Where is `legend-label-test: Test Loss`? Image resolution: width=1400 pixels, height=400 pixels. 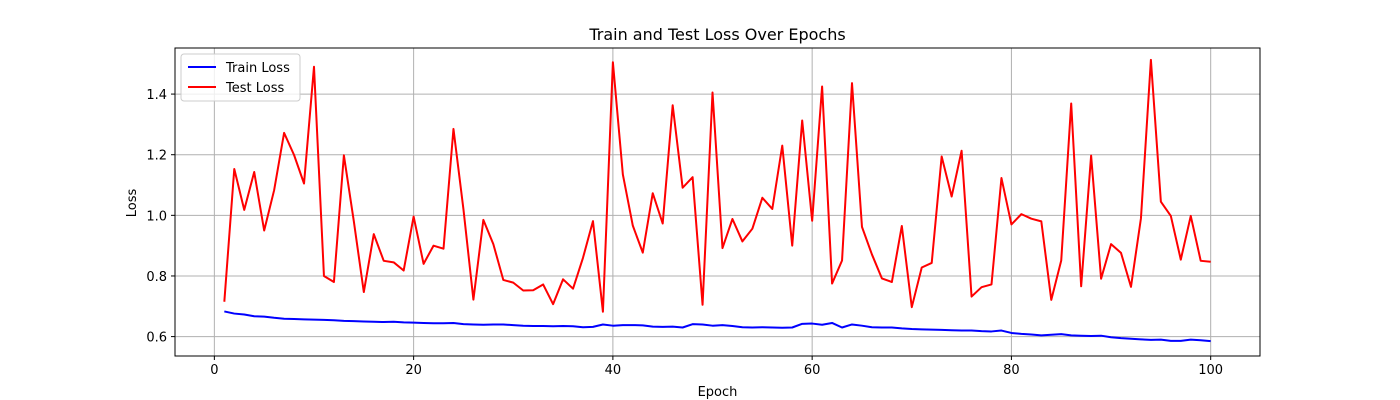
legend-label-test: Test Loss is located at coordinates (254, 88).